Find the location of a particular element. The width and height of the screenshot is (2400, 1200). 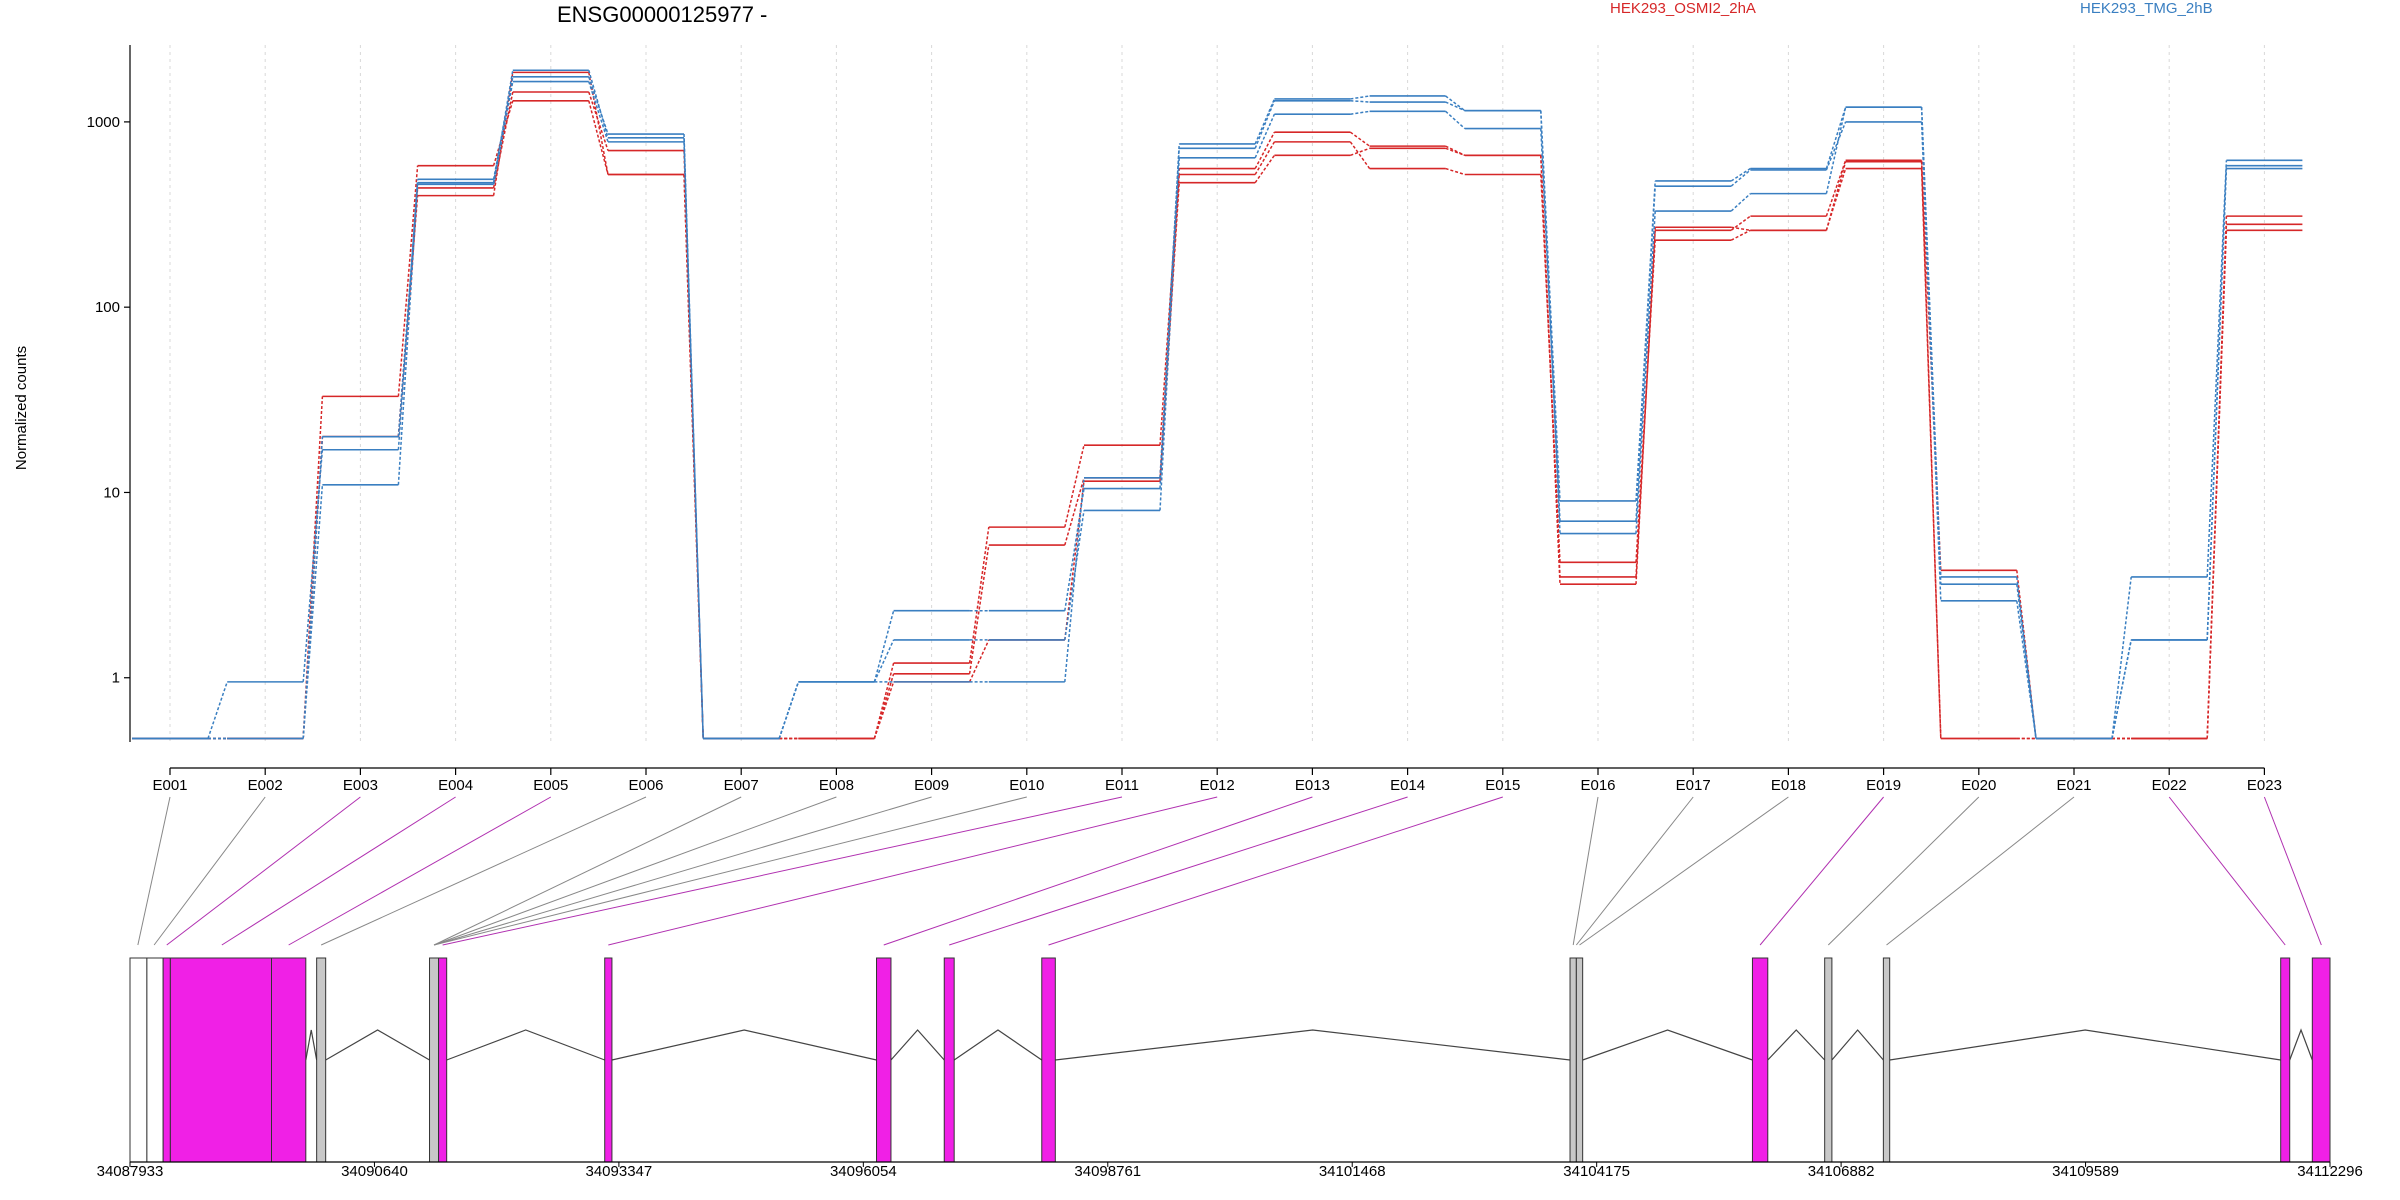

series-3-link-E016 is located at coordinates (1645, 406).